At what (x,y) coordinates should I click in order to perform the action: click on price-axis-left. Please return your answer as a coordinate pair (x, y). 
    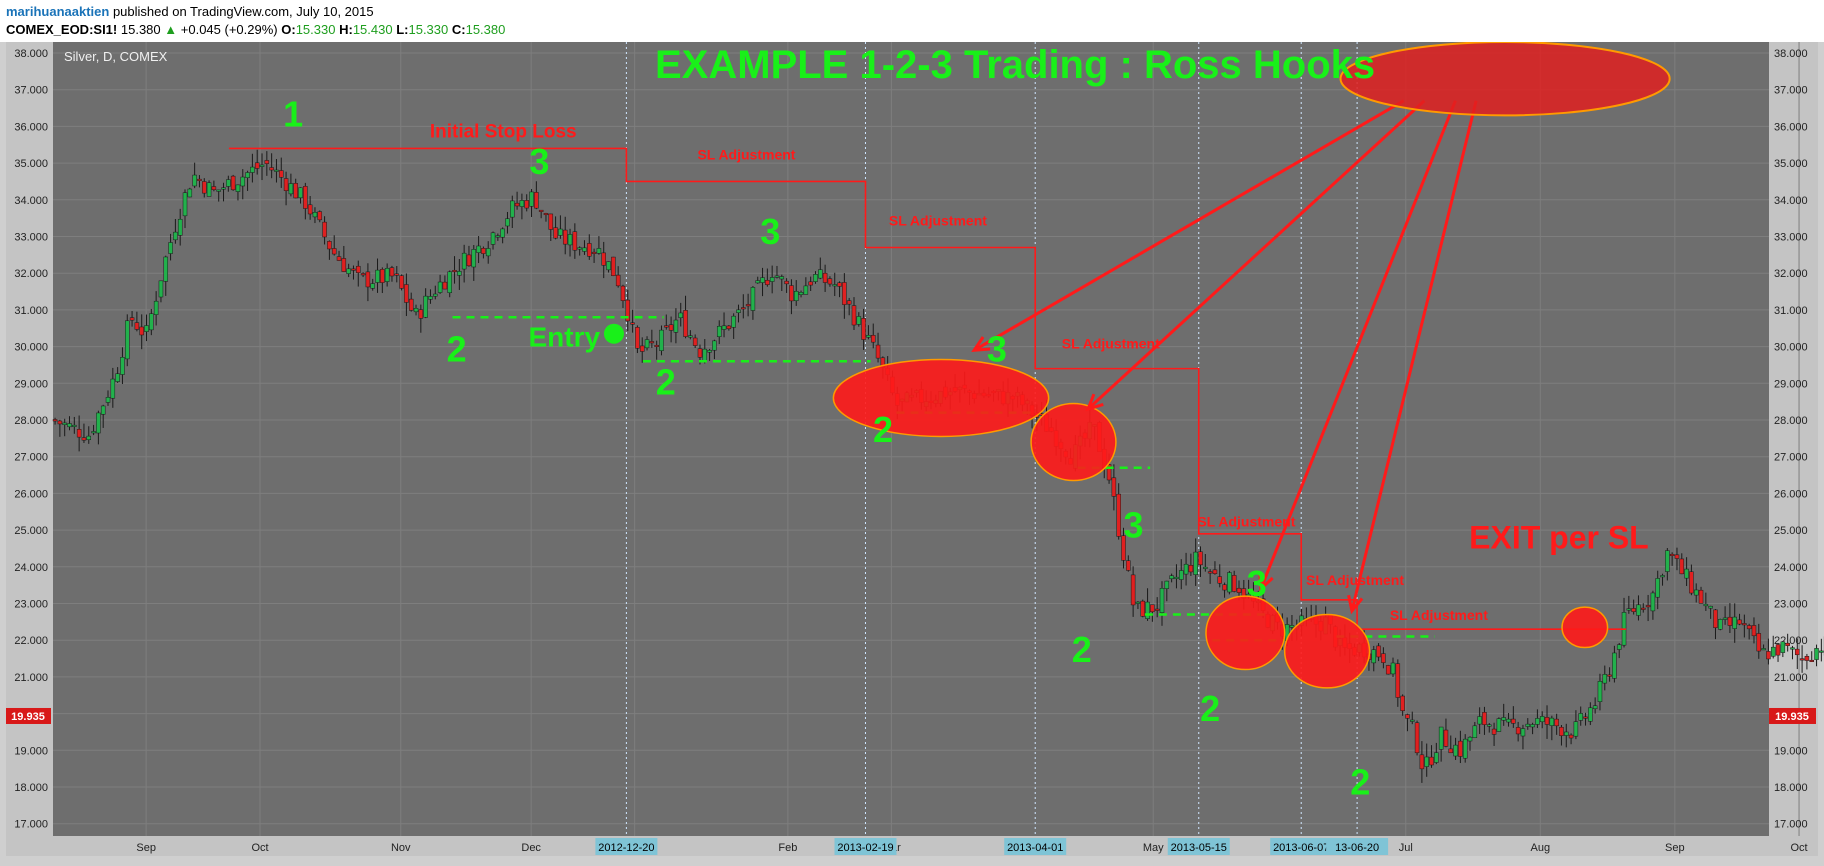
    Looking at the image, I should click on (29, 439).